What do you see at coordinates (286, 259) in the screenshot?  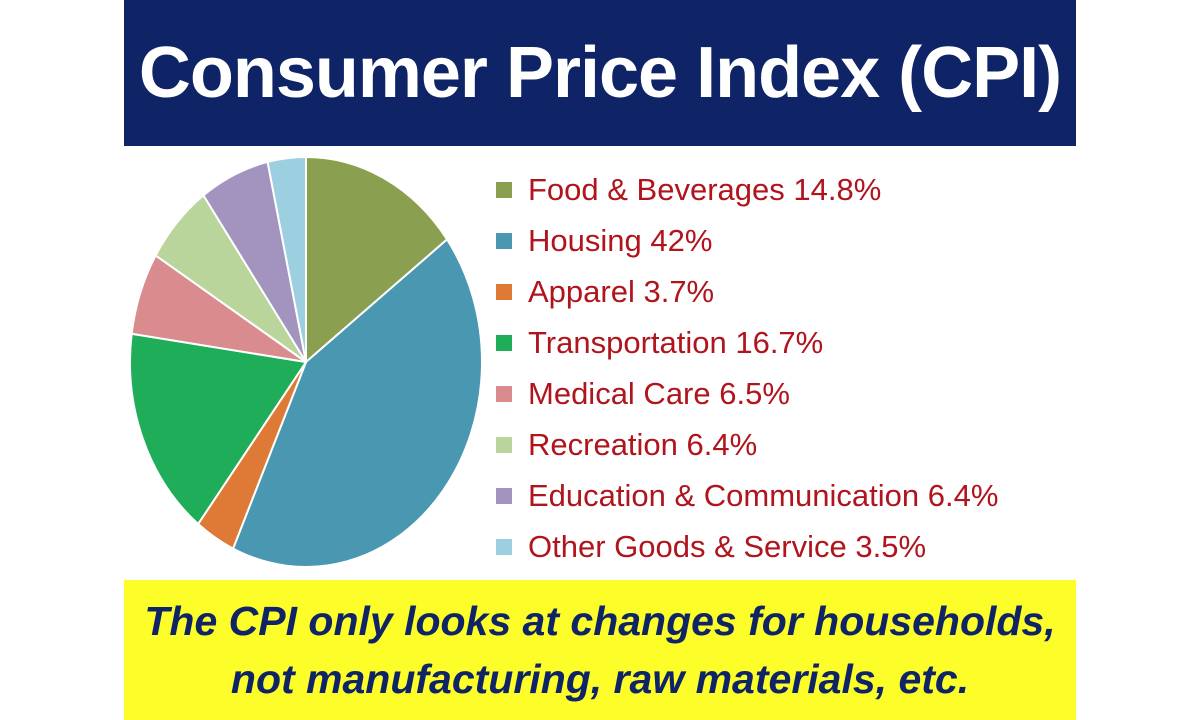 I see `pie-slice-other-goods-service` at bounding box center [286, 259].